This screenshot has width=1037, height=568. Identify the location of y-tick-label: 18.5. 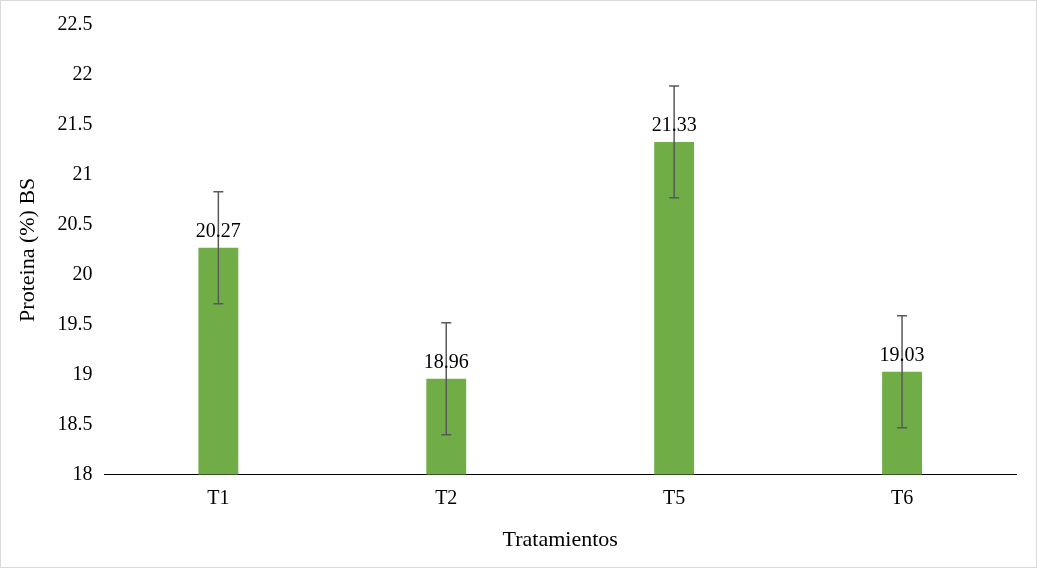
(75, 422).